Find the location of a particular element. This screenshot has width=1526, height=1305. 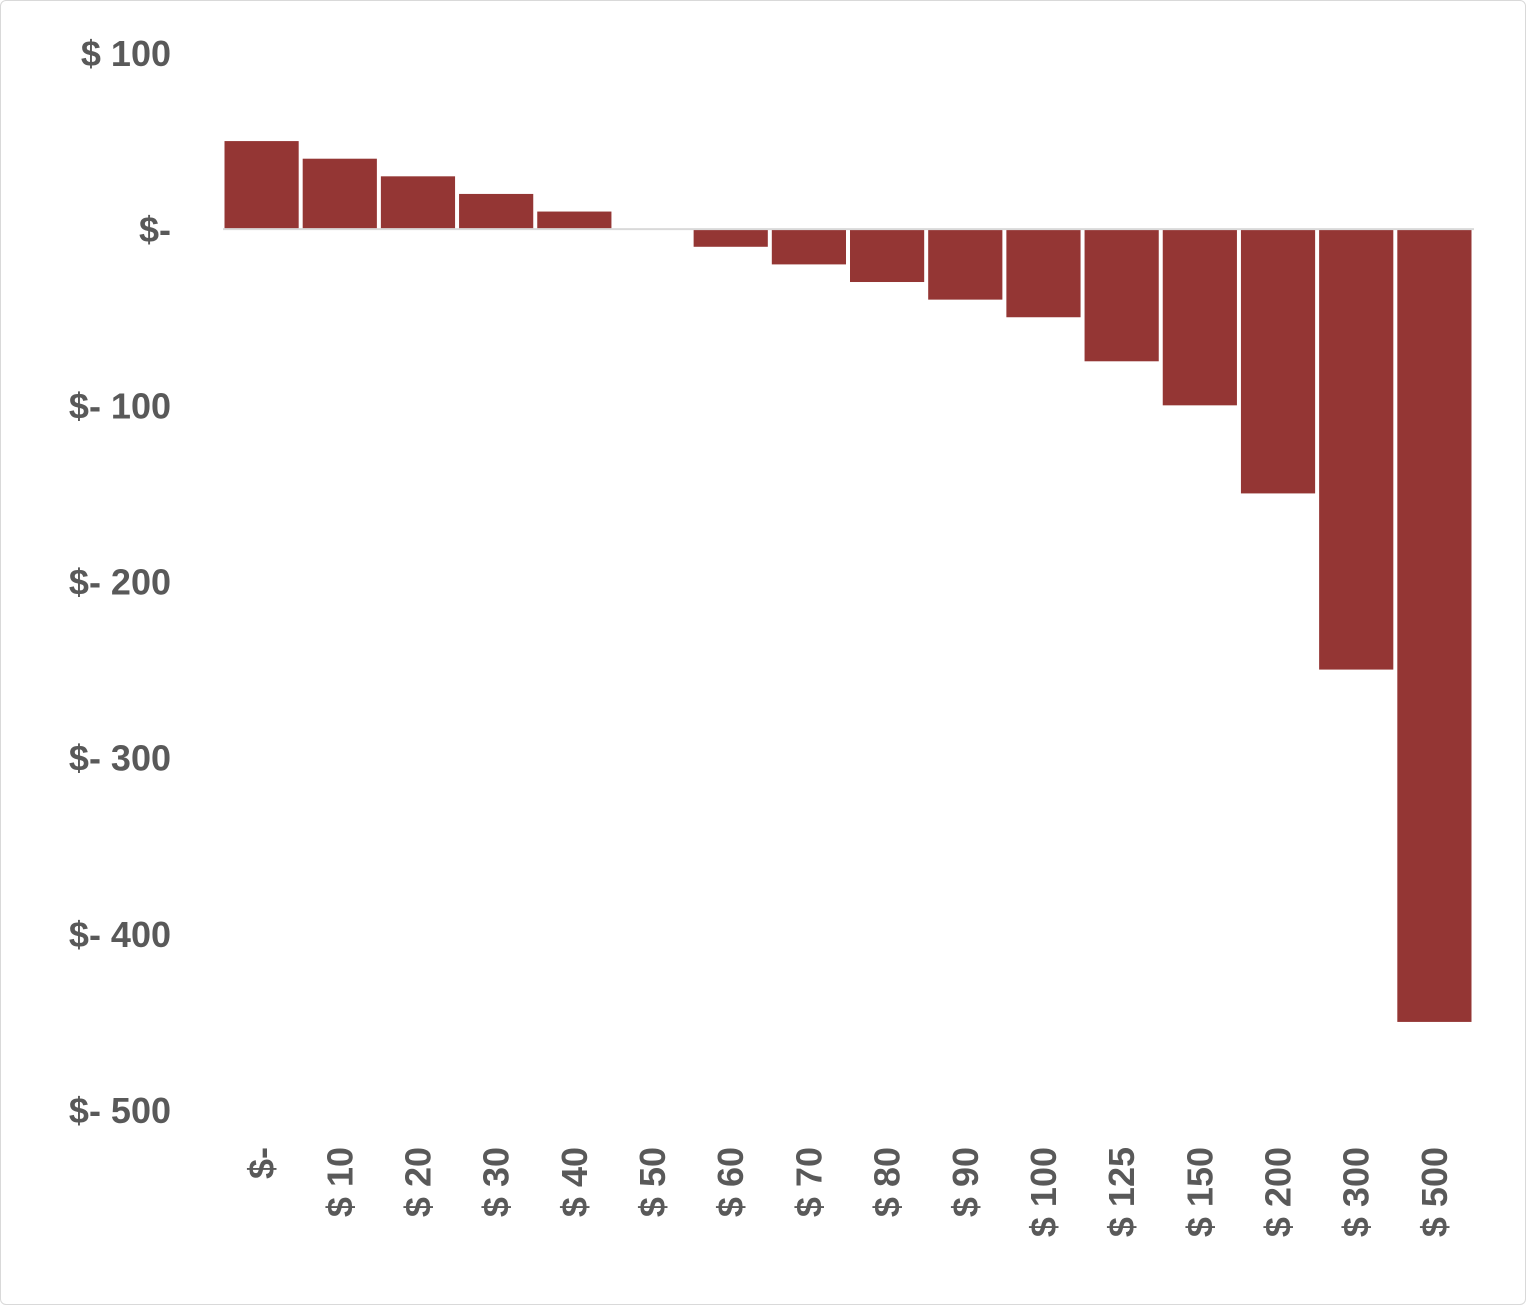

y-tick-label: $- 500 is located at coordinates (120, 1110).